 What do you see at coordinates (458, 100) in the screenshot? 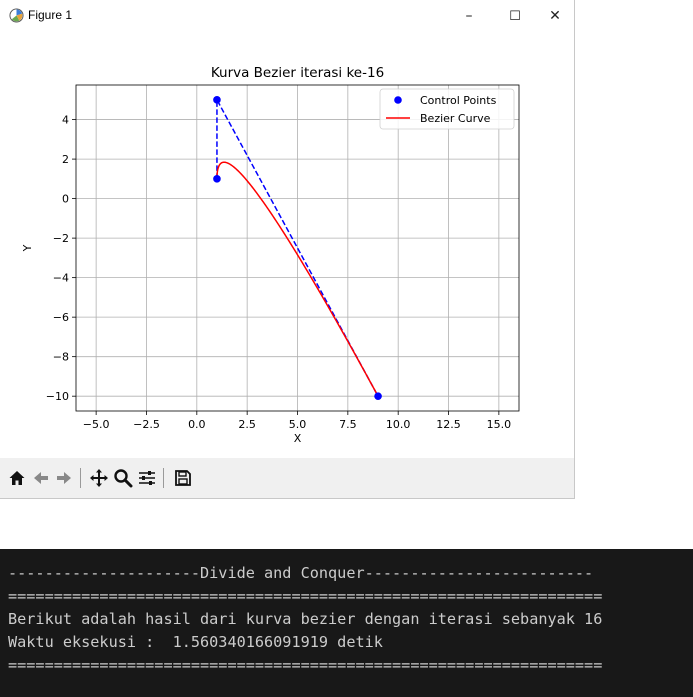
I see `legend-label-control-points: Control Points` at bounding box center [458, 100].